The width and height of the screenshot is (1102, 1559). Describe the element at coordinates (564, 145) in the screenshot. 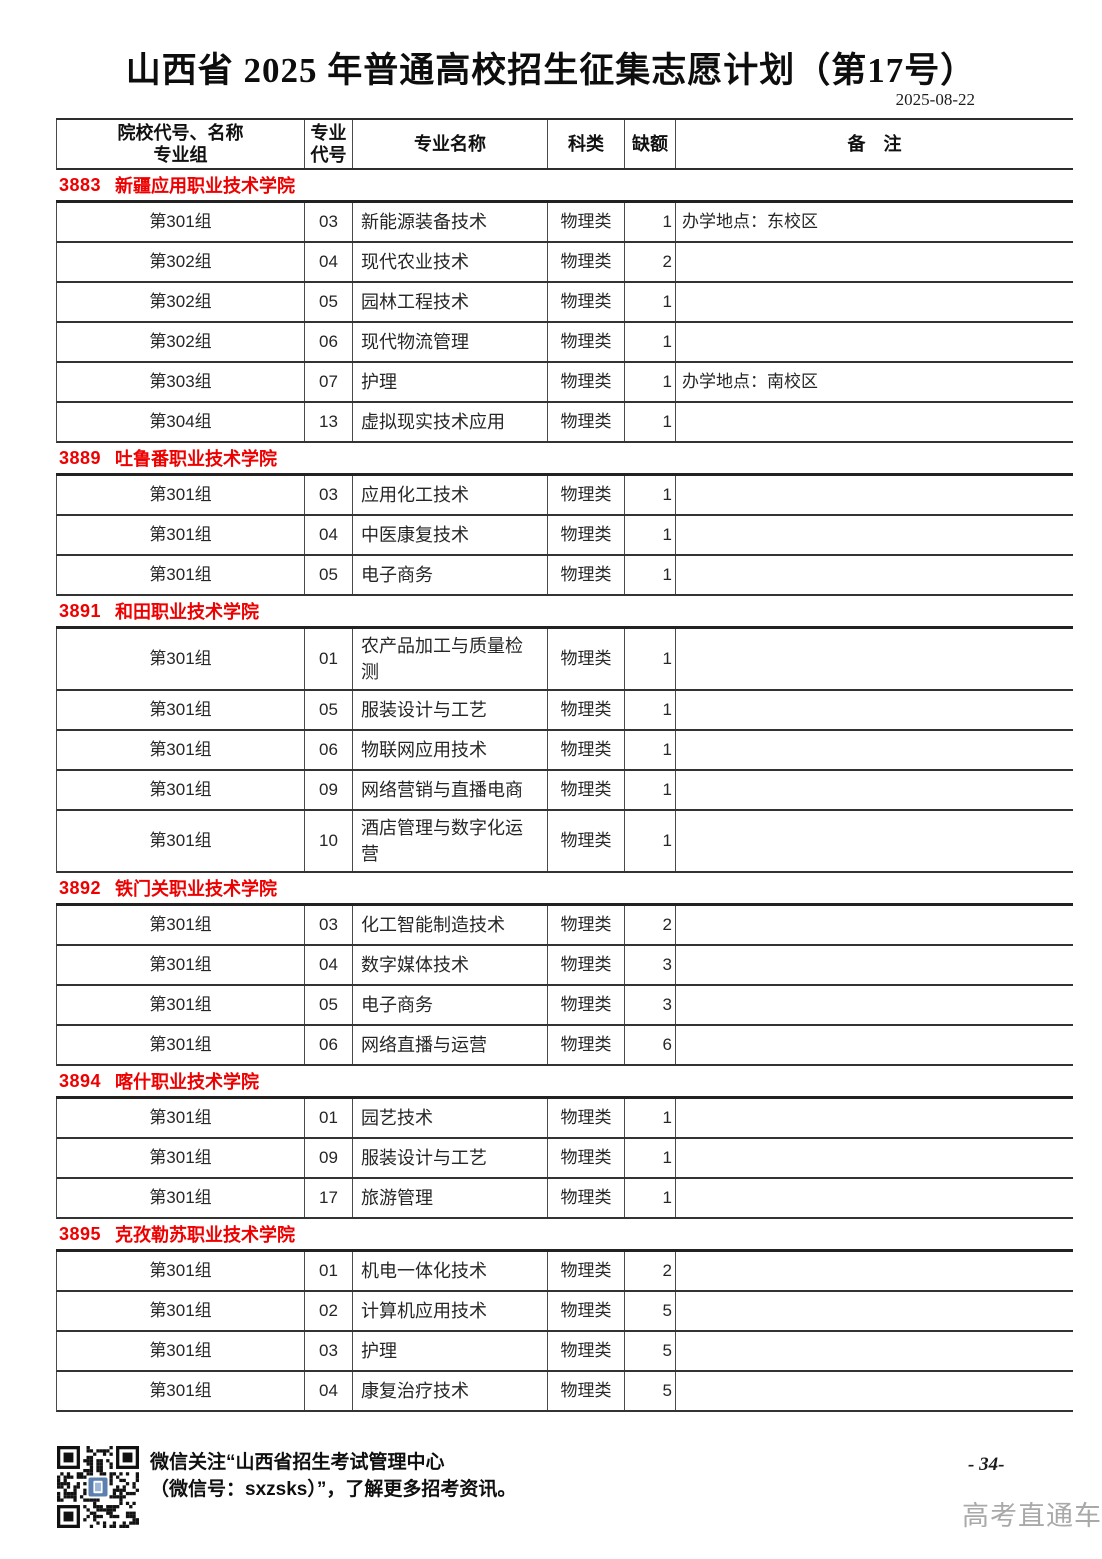

I see `table-header-row: 院校代号、名称 专业组 专业 代号 专业名称 科类 缺额备 注` at that location.